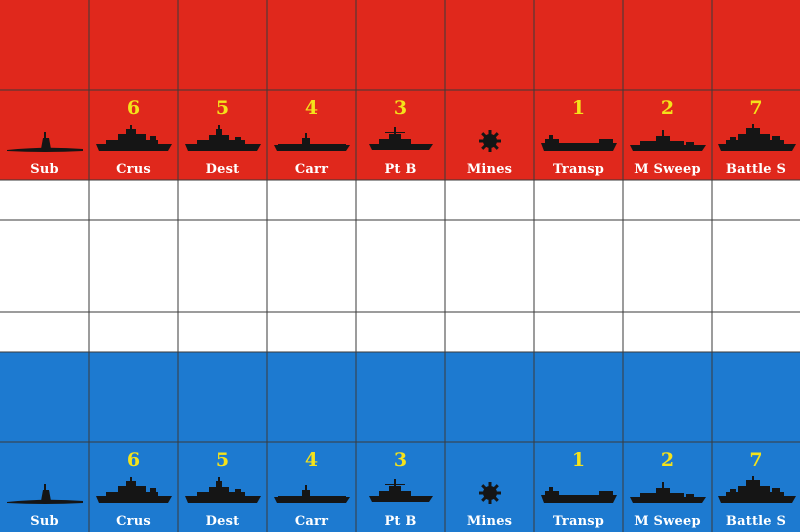 Image resolution: width=800 pixels, height=532 pixels. I want to click on blue-counter-m-sweep: 2 M Sweep, so click(667, 487).